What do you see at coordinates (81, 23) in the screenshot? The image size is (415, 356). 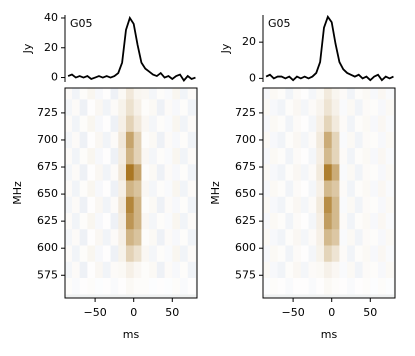 I see `annotation: G05` at bounding box center [81, 23].